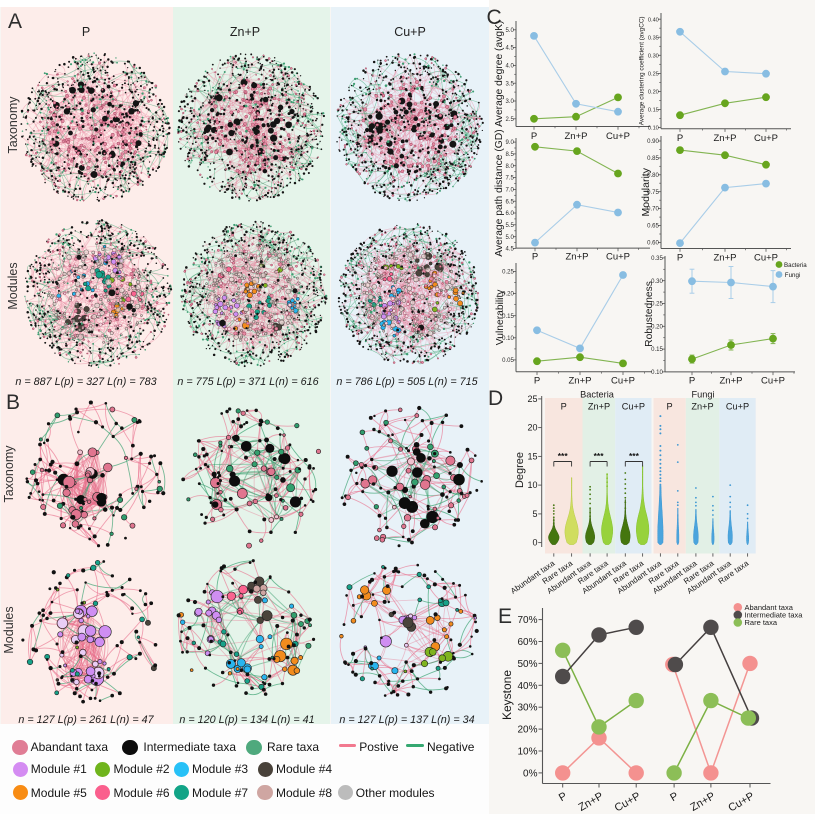  Describe the element at coordinates (527, 642) in the screenshot. I see `svg-text: 60%` at that location.